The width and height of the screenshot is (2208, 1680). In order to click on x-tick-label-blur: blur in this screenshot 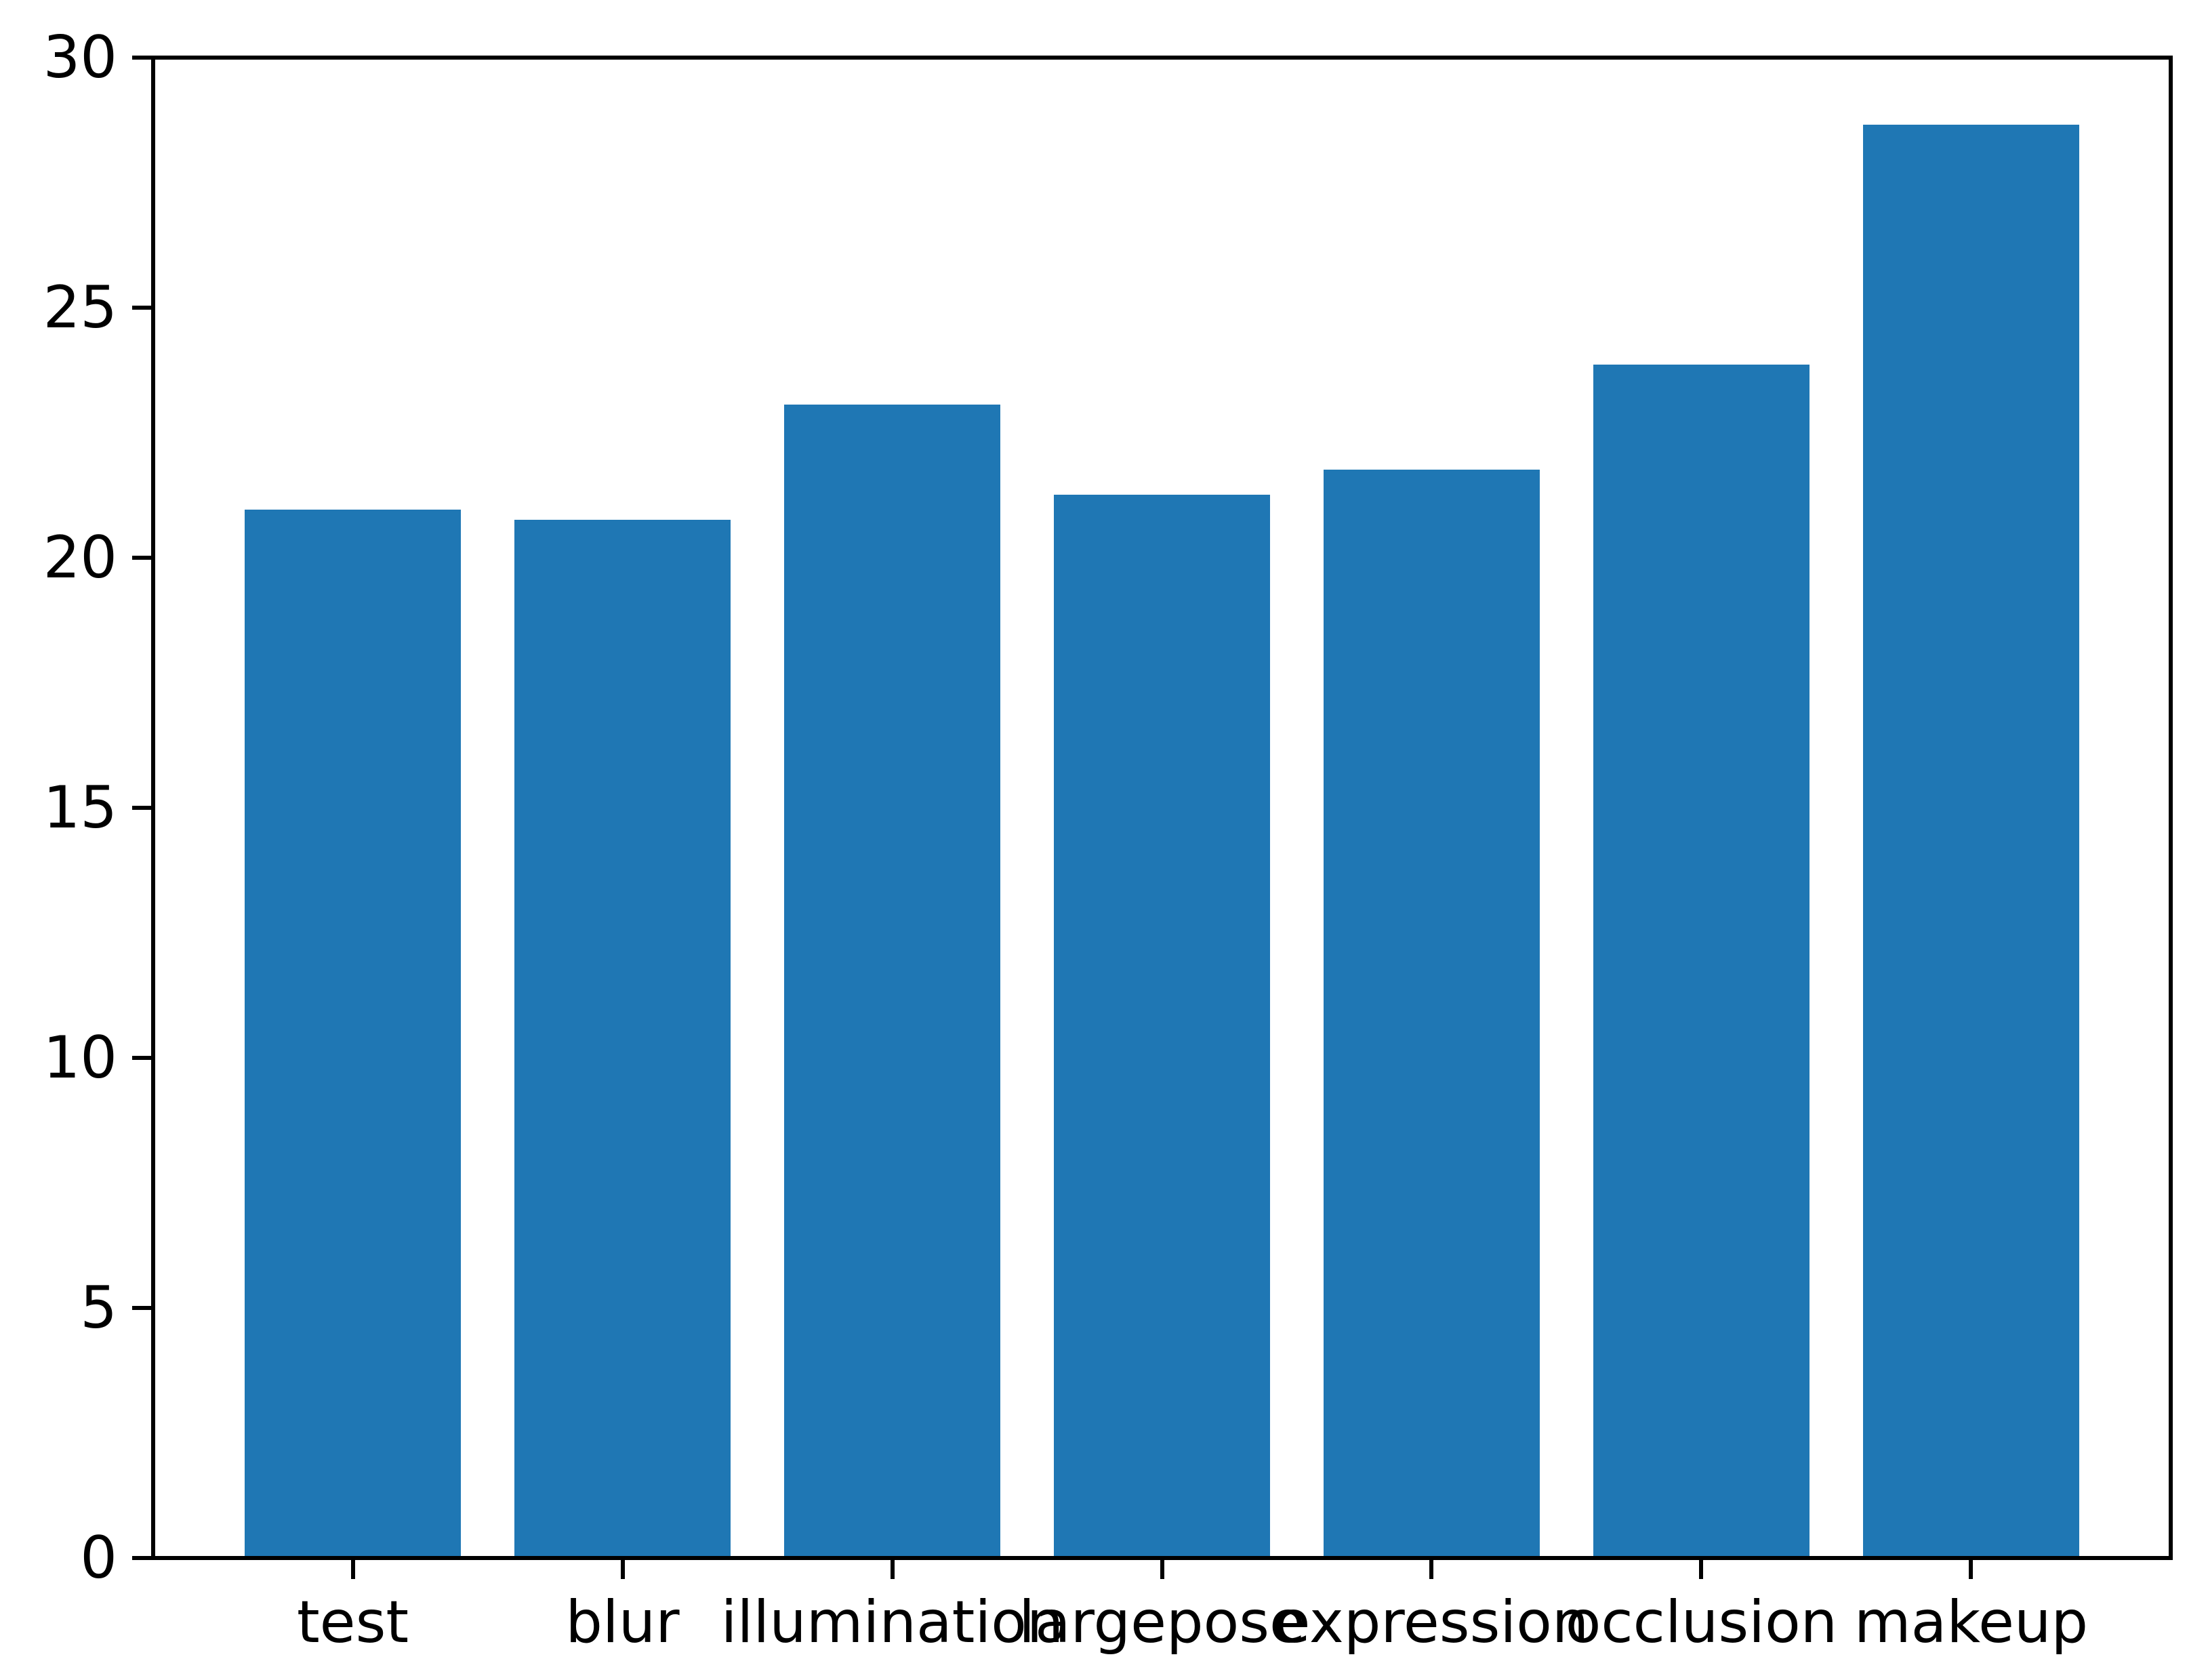, I will do `click(623, 1622)`.